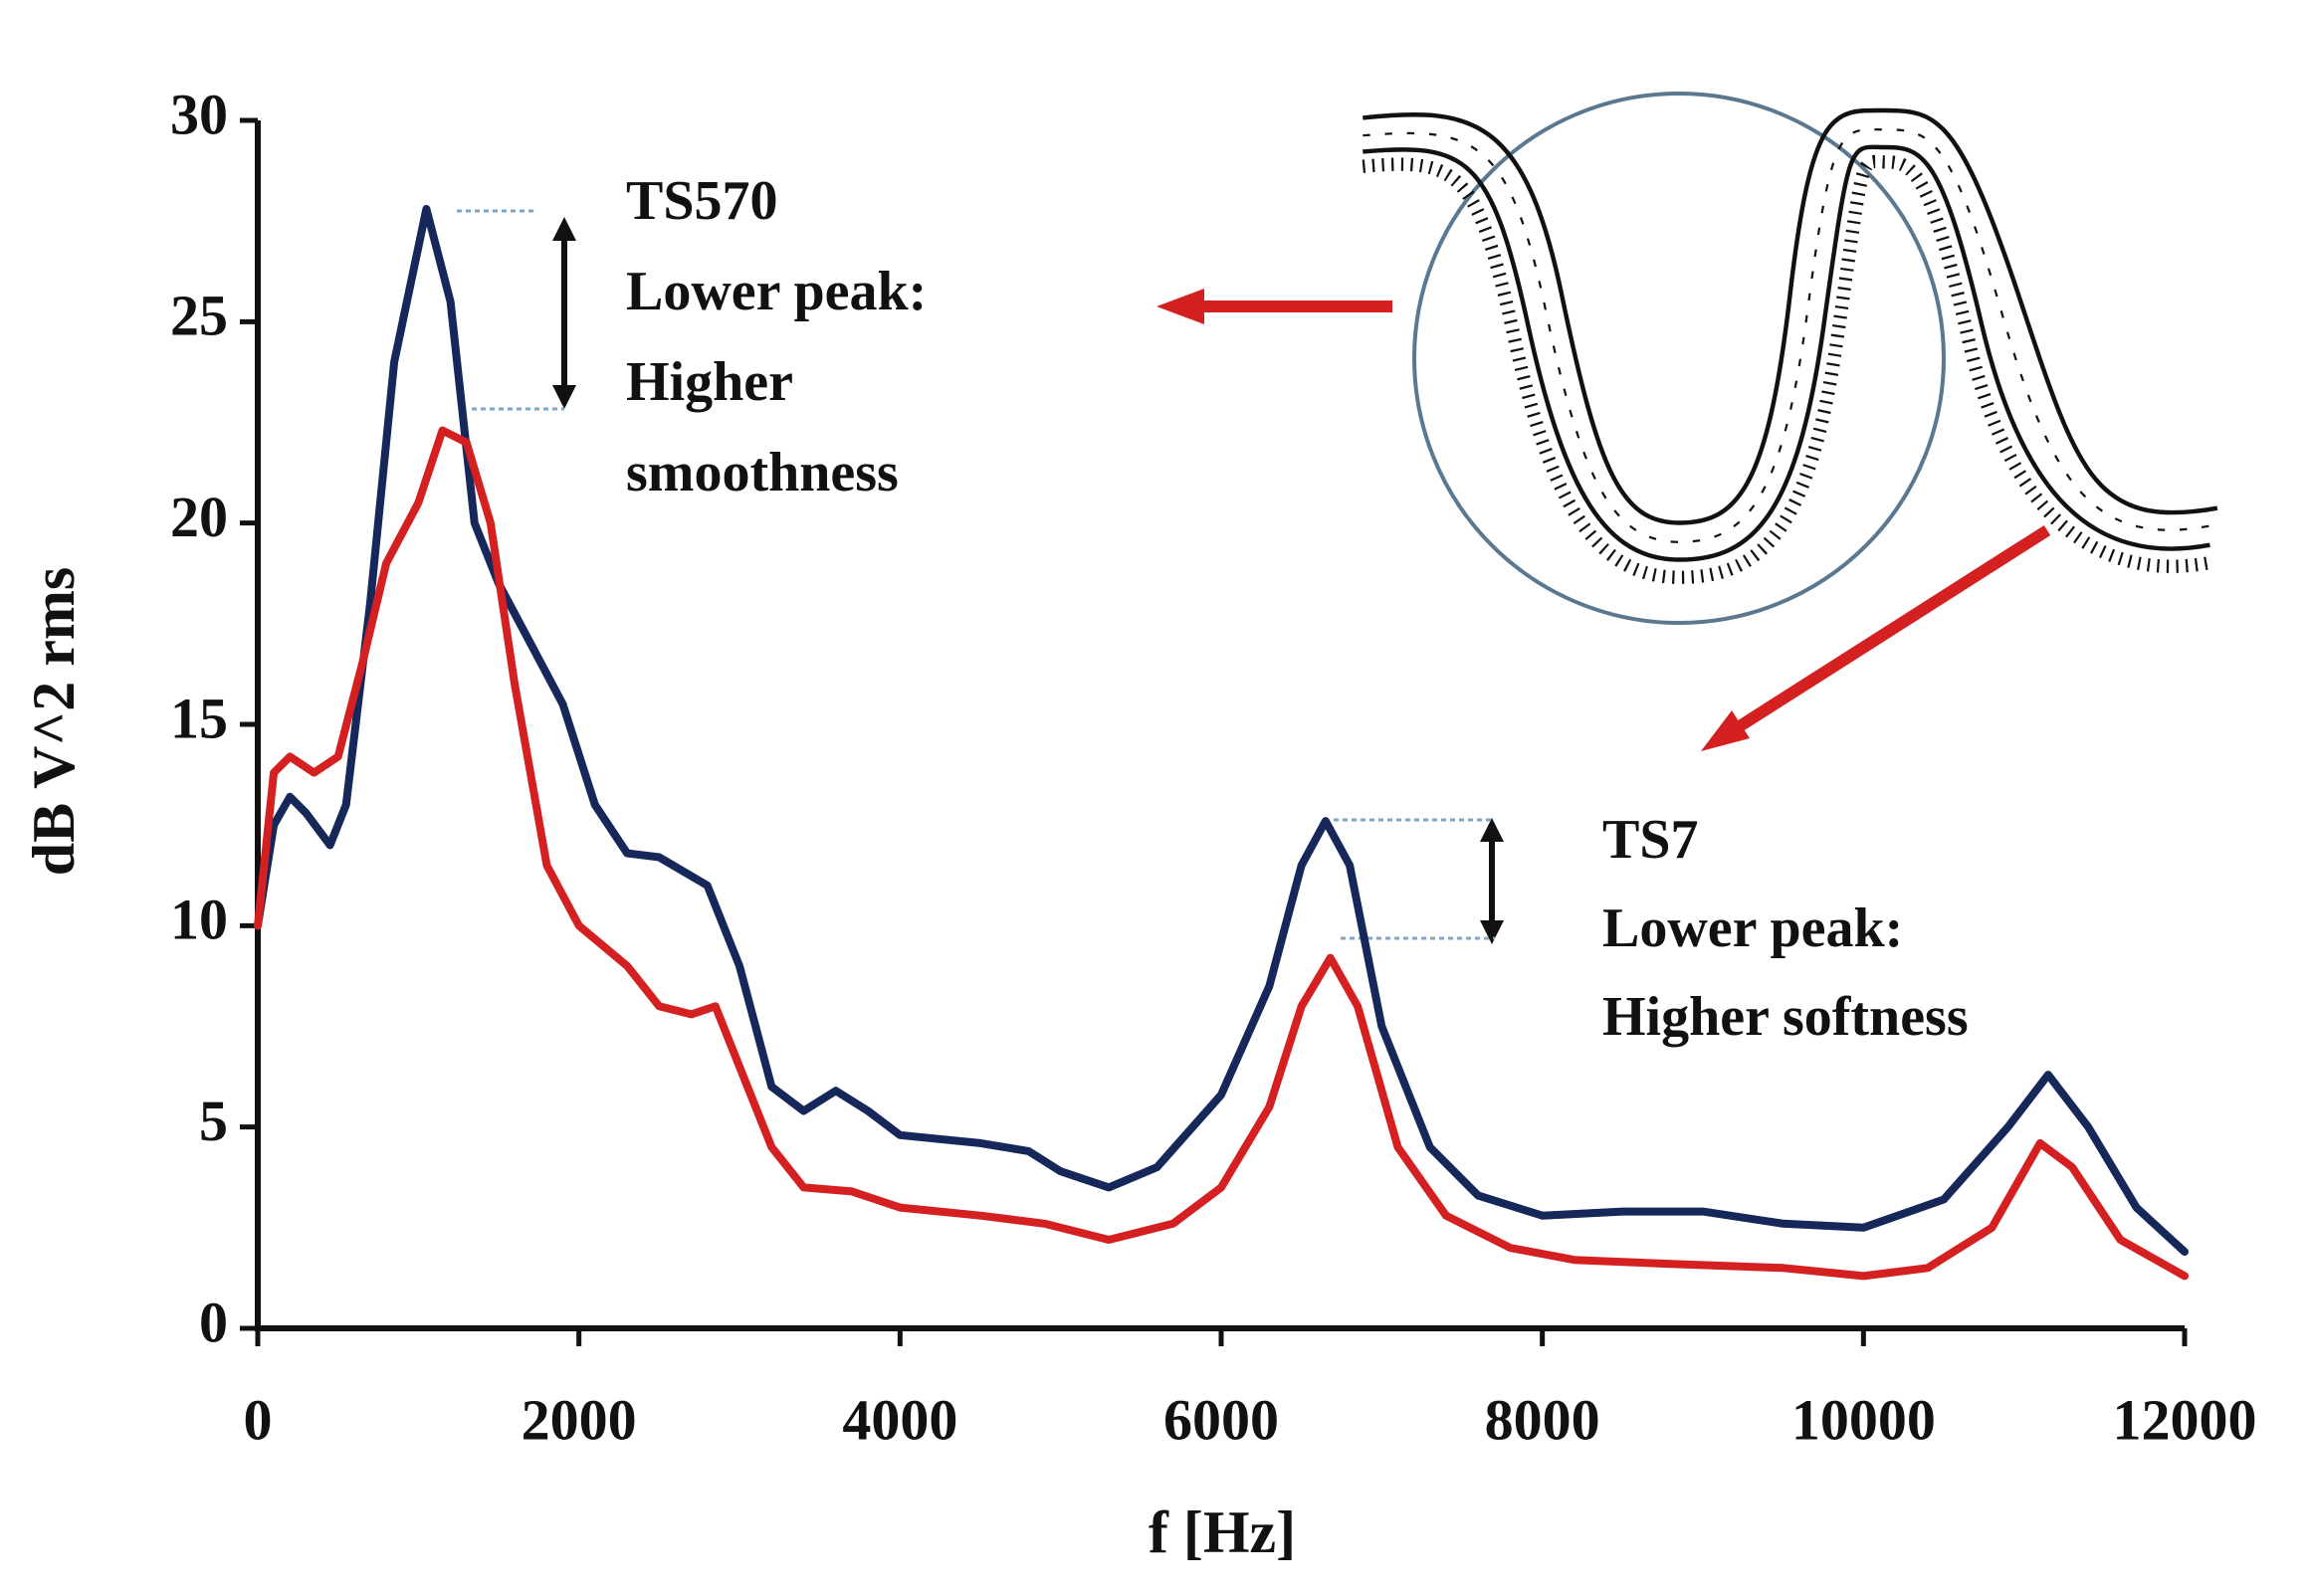 The height and width of the screenshot is (1596, 2310). Describe the element at coordinates (54, 722) in the screenshot. I see `y-axis-label: dB V^2 rms` at that location.